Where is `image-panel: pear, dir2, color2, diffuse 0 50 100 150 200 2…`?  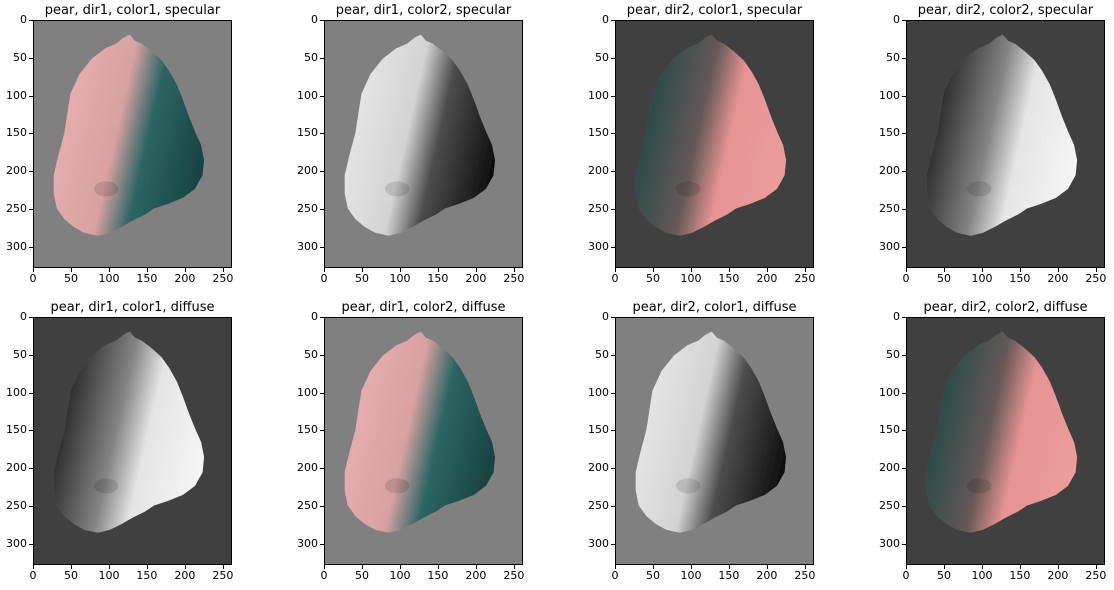 image-panel: pear, dir2, color2, diffuse 0 50 100 150 200 2… is located at coordinates (993, 442).